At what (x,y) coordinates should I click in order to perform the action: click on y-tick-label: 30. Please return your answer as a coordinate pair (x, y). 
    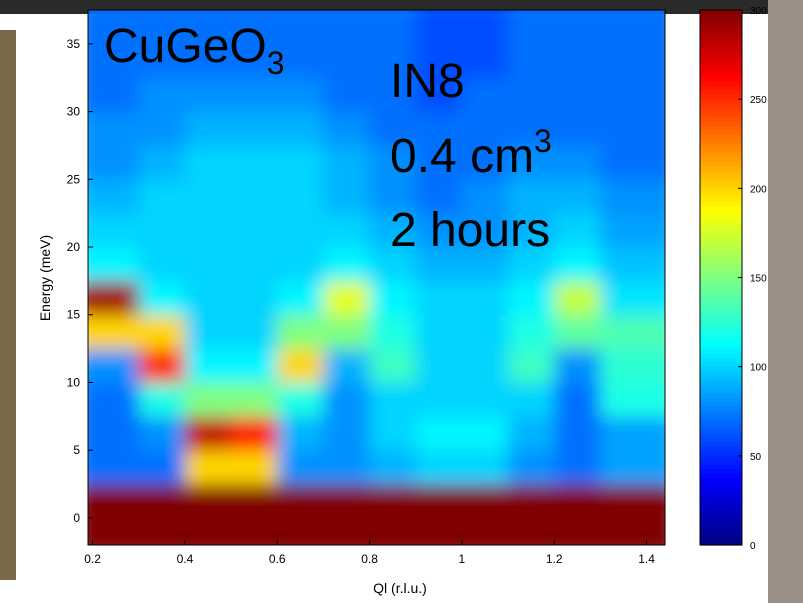
    Looking at the image, I should click on (74, 112).